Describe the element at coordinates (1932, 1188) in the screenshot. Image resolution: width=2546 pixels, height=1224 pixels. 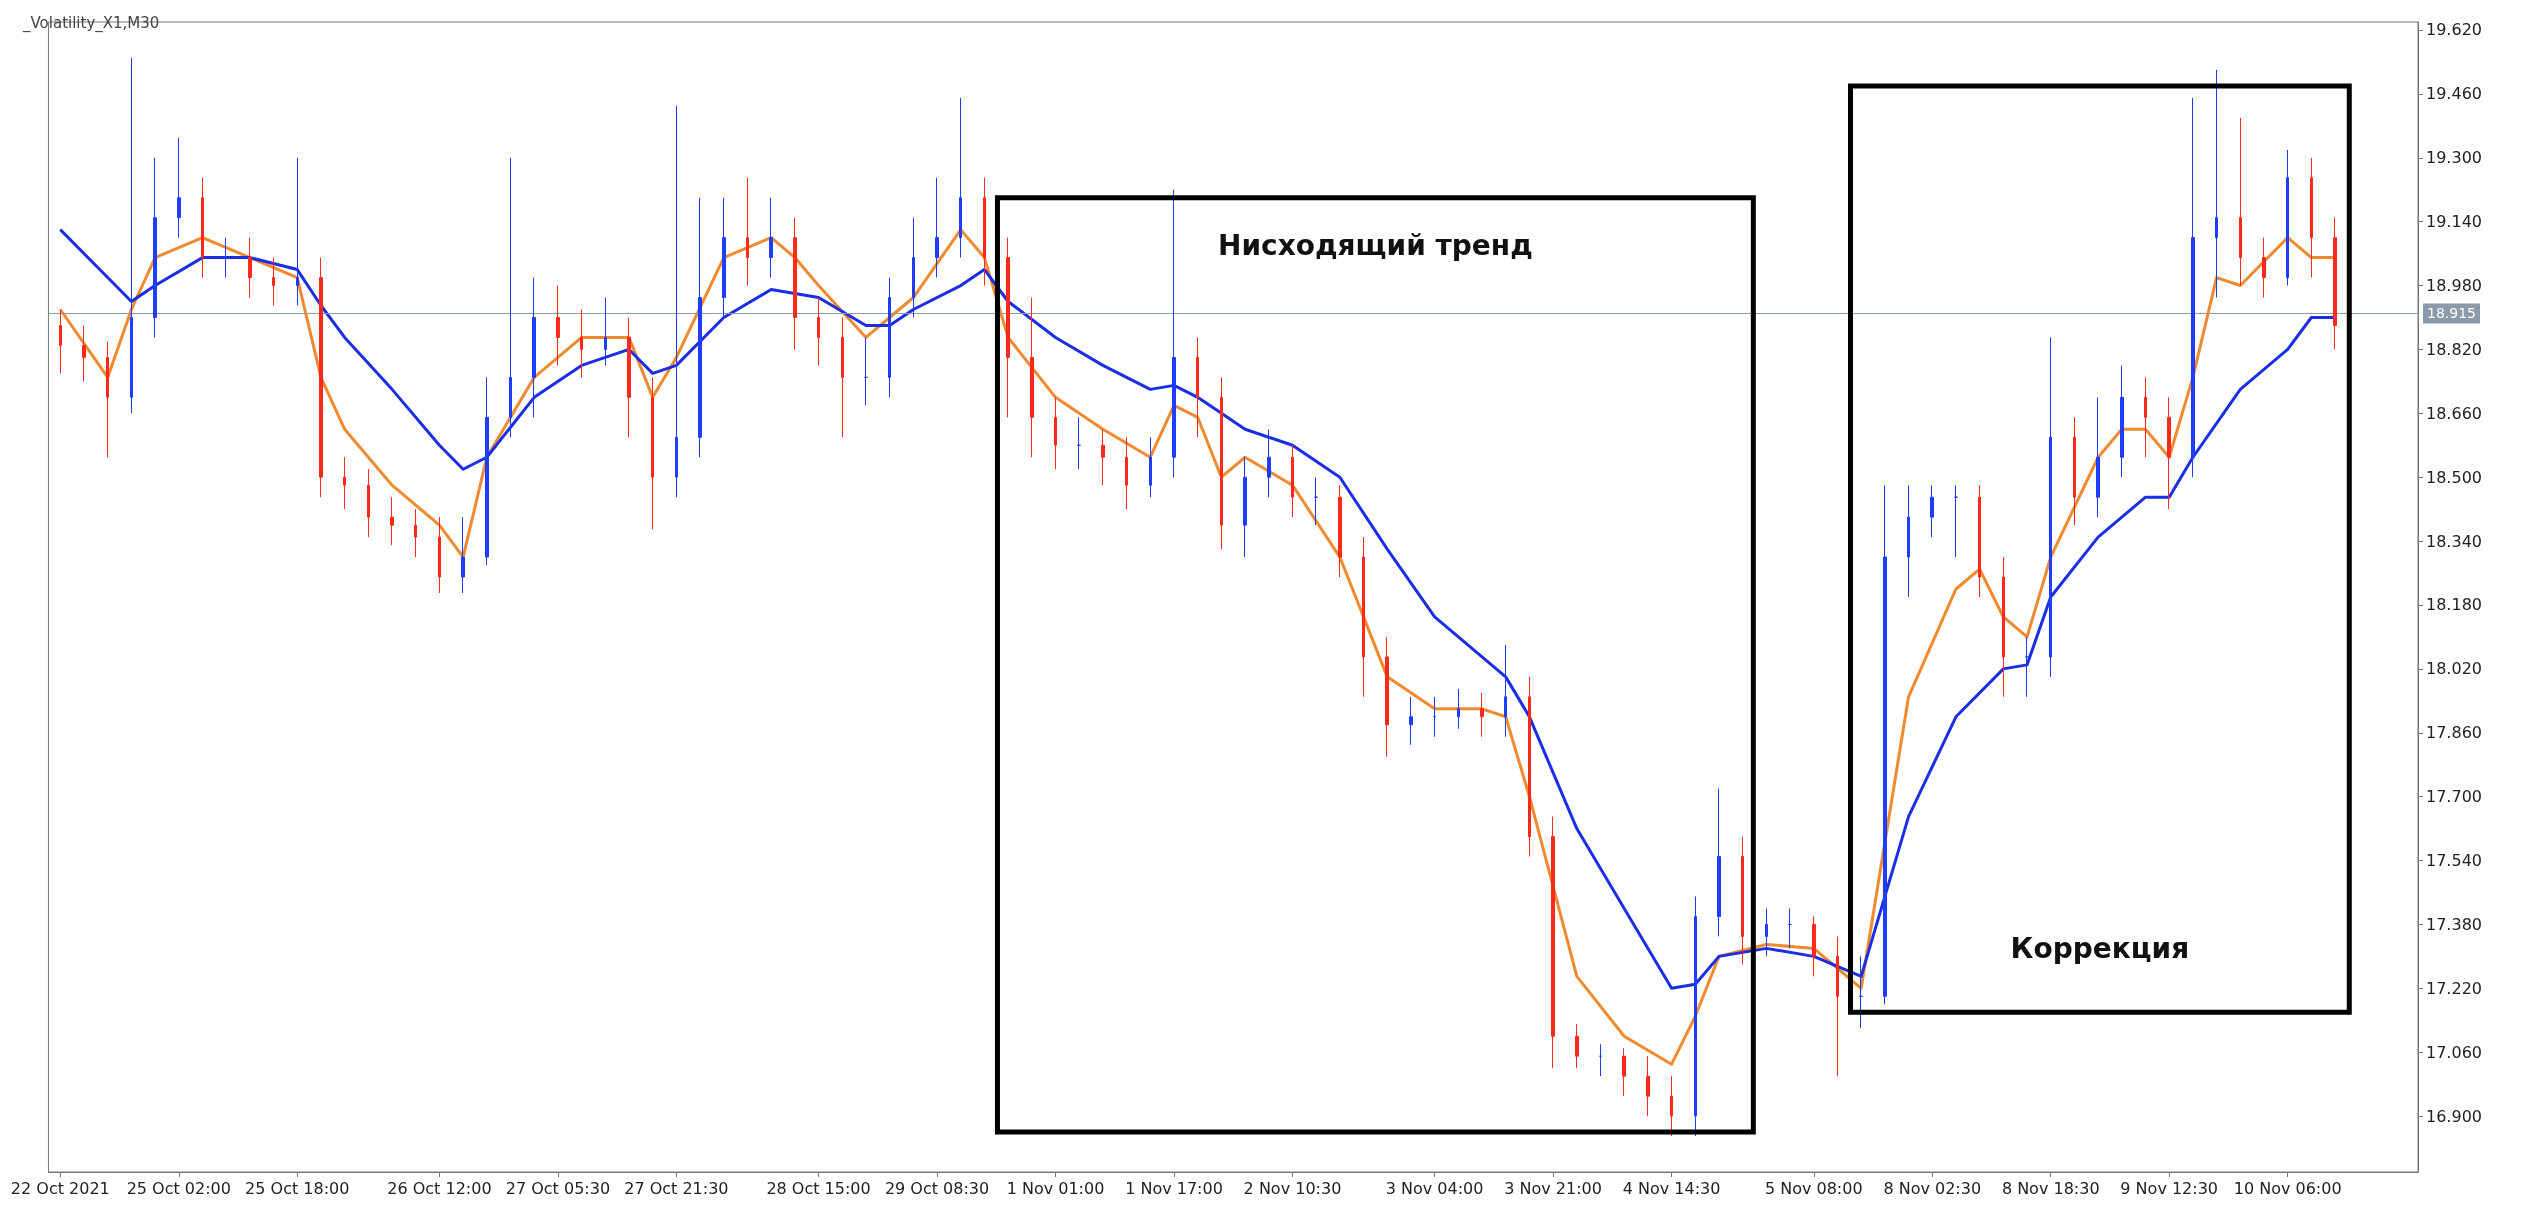
I see `x-tick-label: 8 Nov 02:30` at that location.